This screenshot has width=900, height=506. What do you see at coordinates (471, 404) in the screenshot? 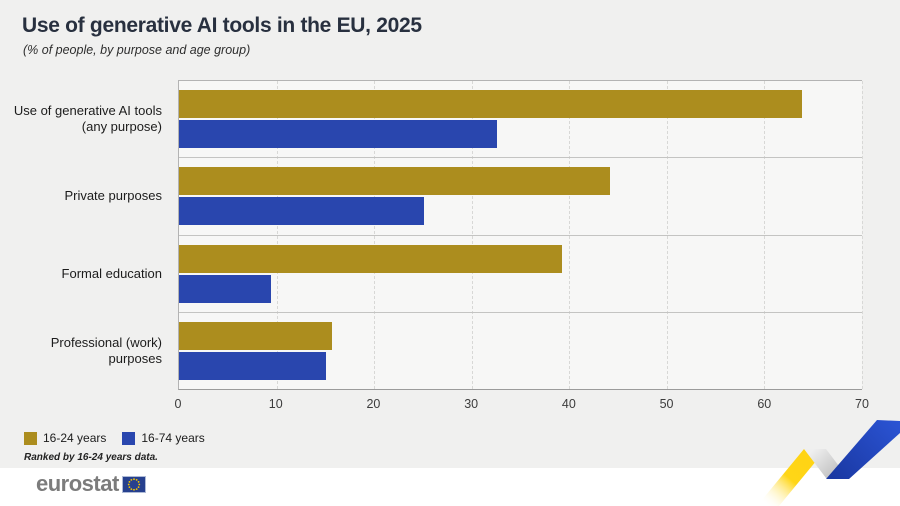
I see `x-tick-label-30: 30` at bounding box center [471, 404].